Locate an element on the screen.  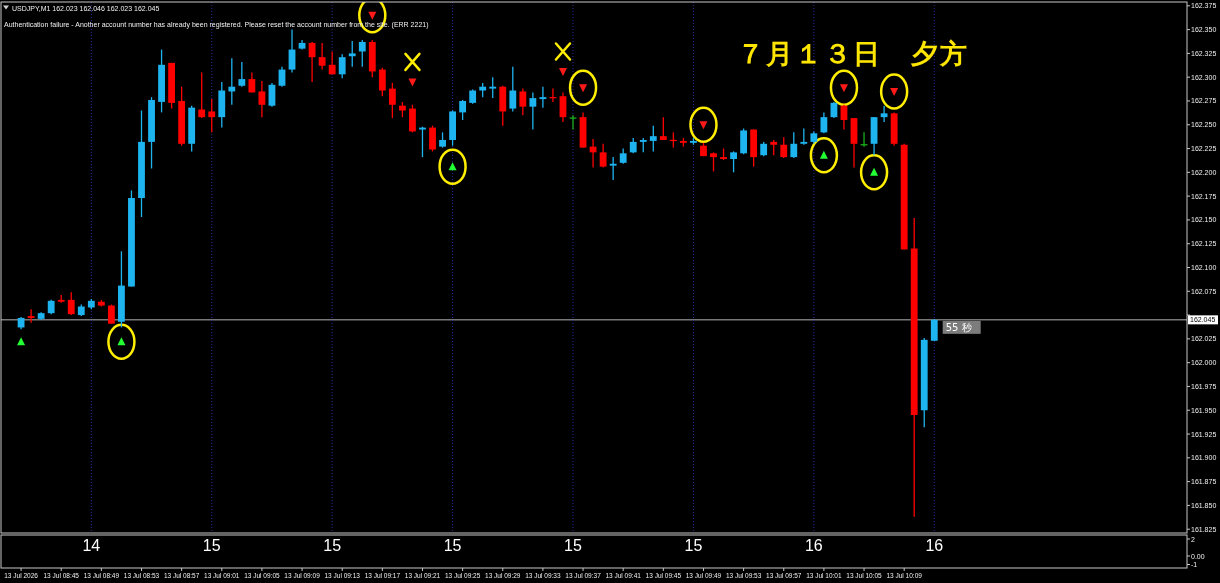
ref-line-label: 14 is located at coordinates (91, 545).